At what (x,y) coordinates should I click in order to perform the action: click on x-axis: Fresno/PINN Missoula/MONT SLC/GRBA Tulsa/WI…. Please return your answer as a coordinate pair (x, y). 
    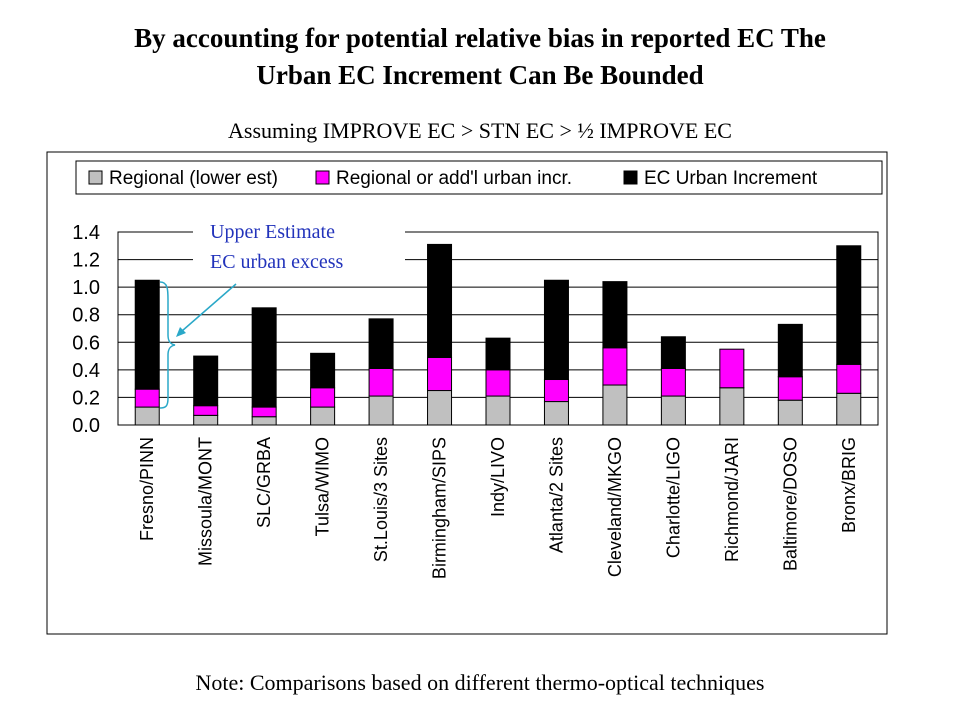
    Looking at the image, I should click on (498, 508).